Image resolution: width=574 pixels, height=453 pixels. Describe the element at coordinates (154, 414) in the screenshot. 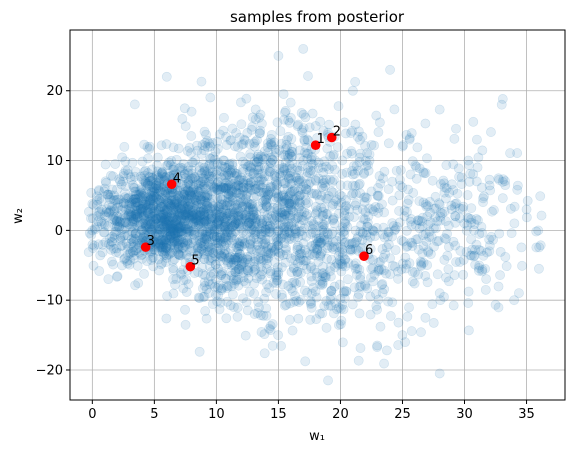

I see `x-tick-label: 5` at that location.